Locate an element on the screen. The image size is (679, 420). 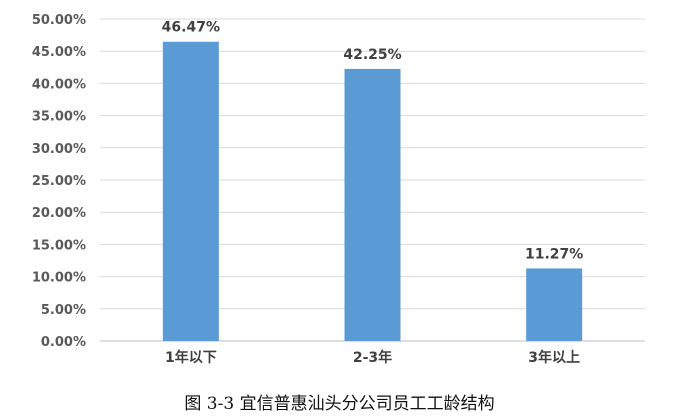
category-label: 2-3年 is located at coordinates (372, 357).